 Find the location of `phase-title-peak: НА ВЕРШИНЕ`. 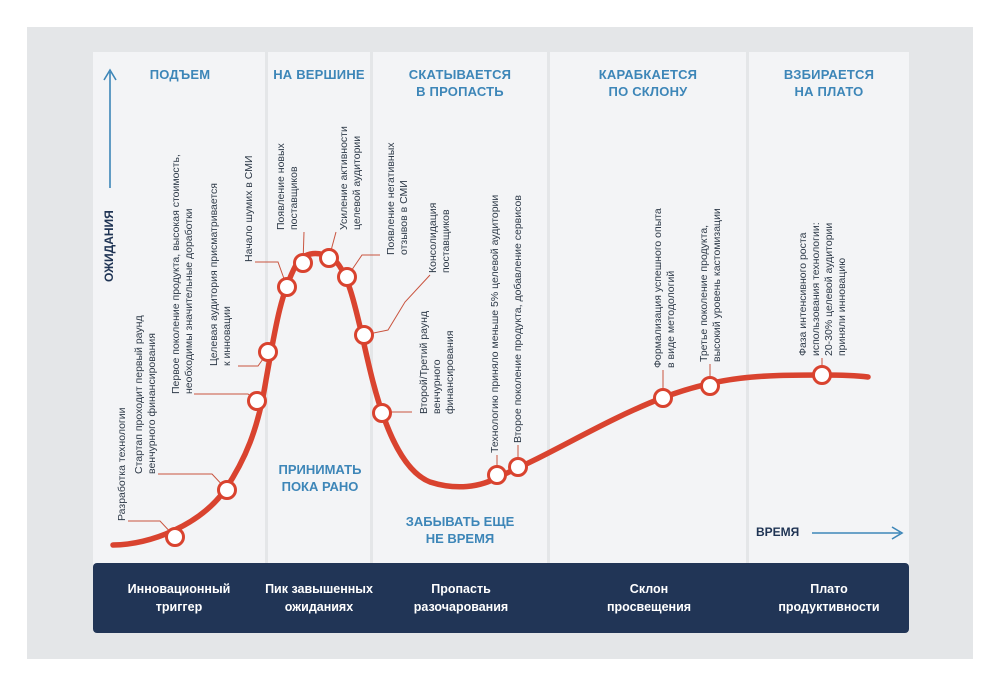

phase-title-peak: НА ВЕРШИНЕ is located at coordinates (319, 74).